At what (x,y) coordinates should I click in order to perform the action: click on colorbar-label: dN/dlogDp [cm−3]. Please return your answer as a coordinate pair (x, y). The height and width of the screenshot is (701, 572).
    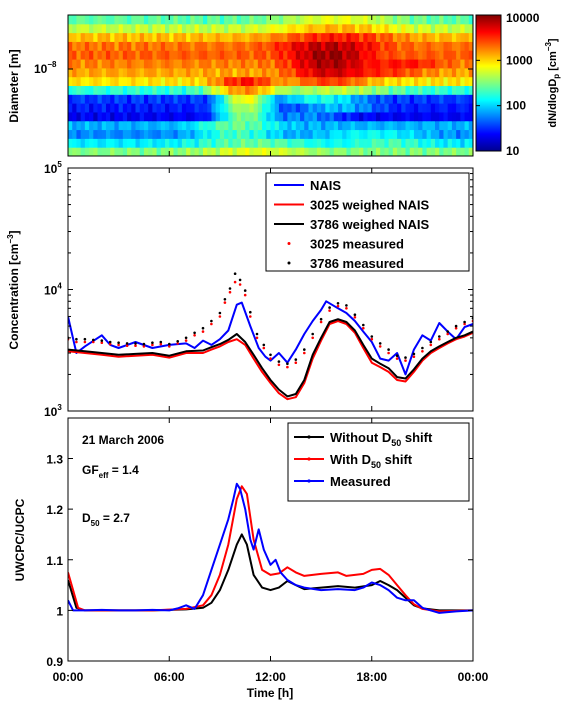
    Looking at the image, I should click on (552, 83).